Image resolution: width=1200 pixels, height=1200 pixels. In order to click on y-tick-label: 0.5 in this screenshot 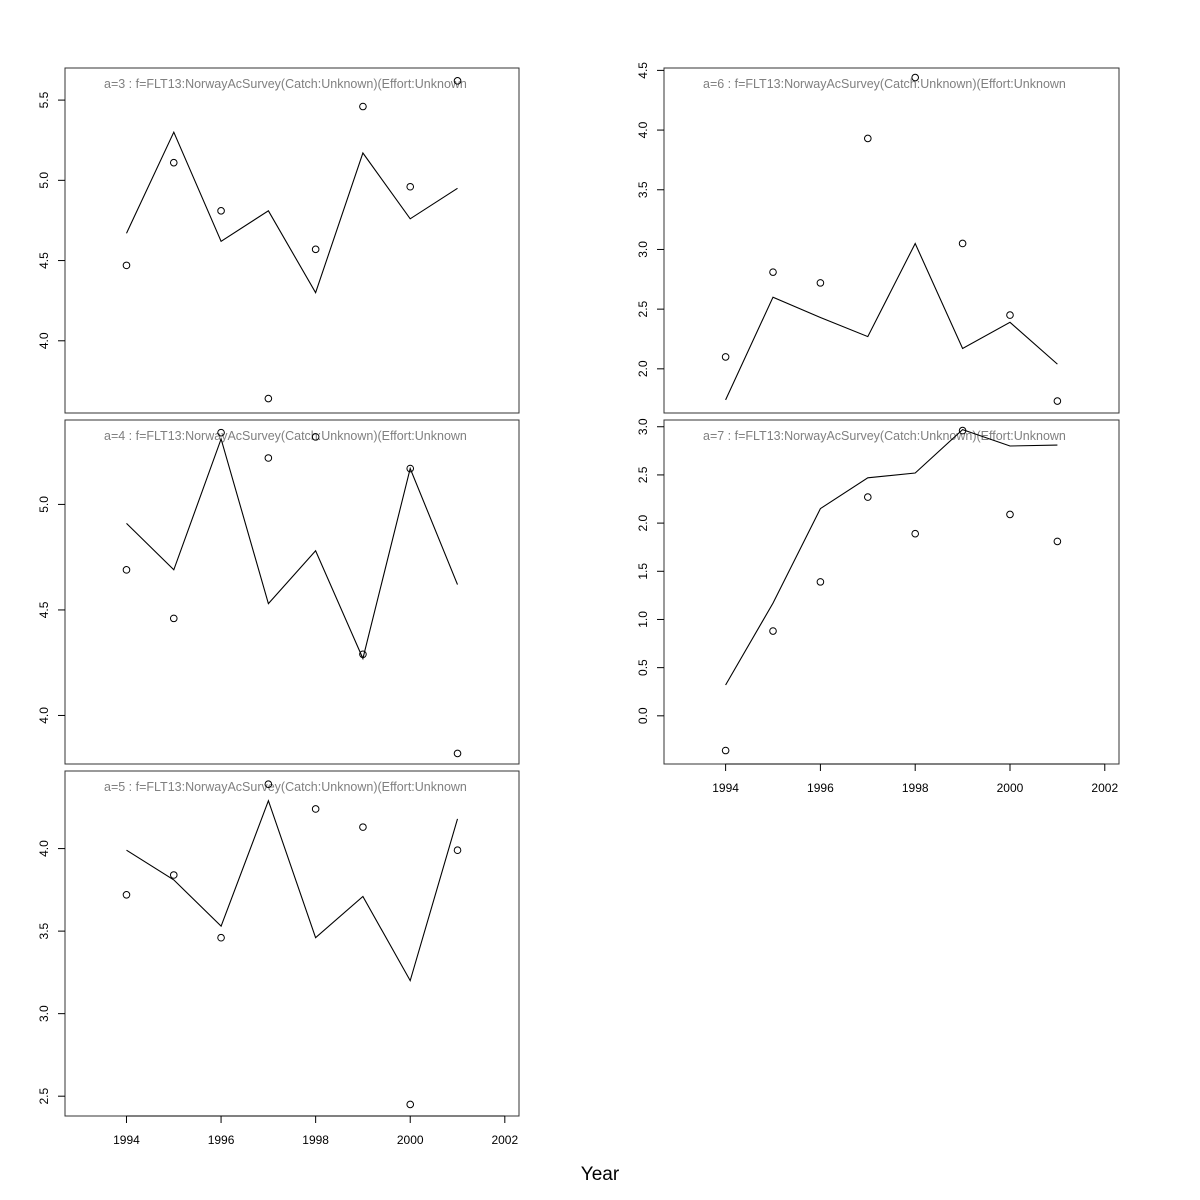, I will do `click(643, 667)`.